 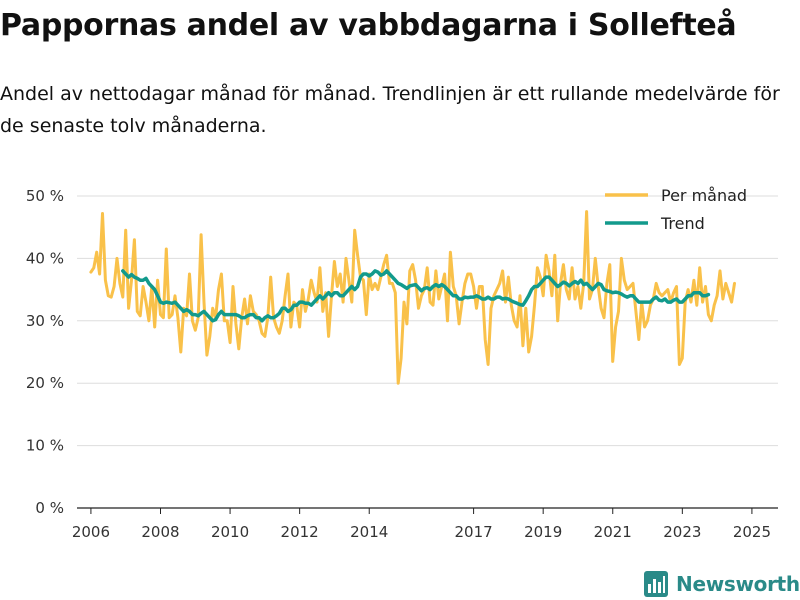 What do you see at coordinates (613, 532) in the screenshot?
I see `x-tick-label: 2021` at bounding box center [613, 532].